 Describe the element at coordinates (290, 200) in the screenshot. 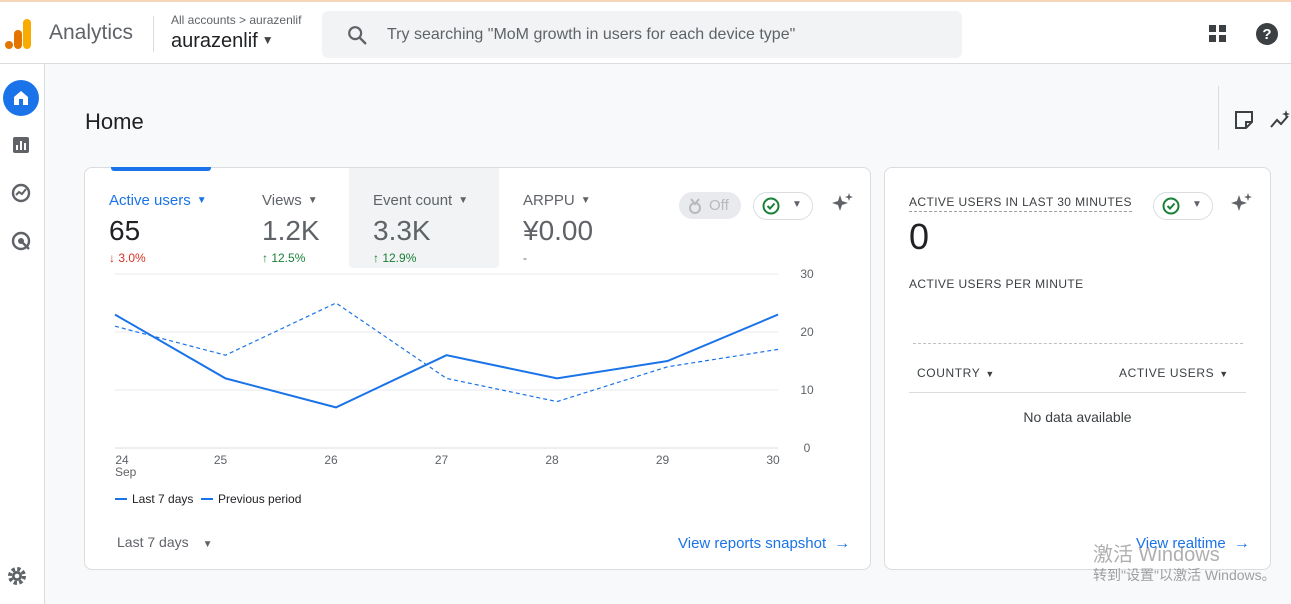

I see `metric-label: Views ▼` at that location.